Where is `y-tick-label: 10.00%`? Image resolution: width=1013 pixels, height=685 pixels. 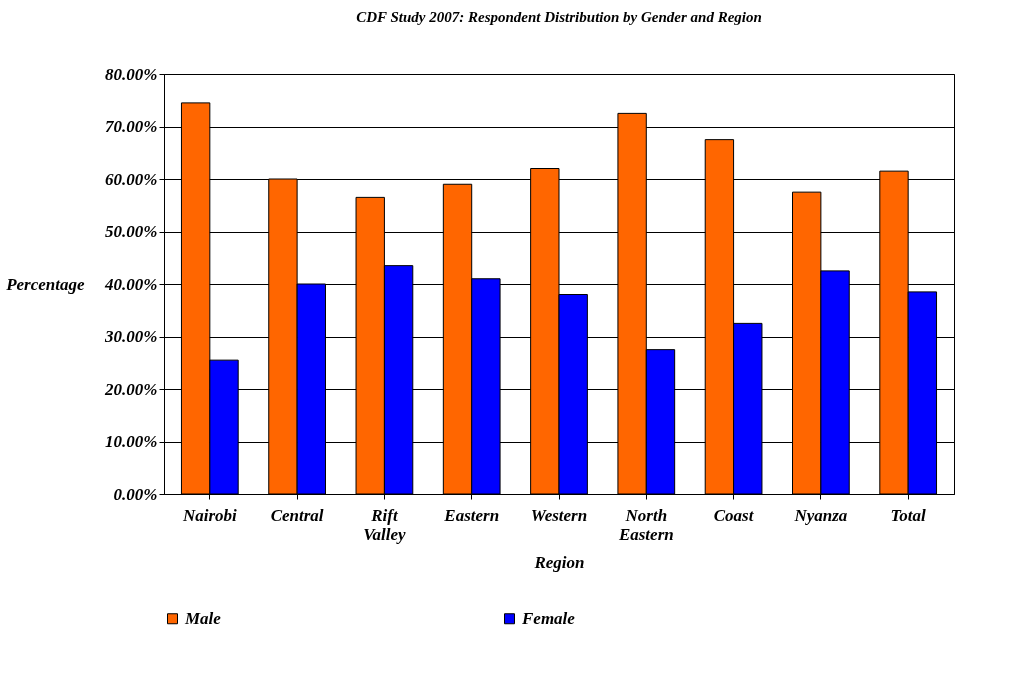
y-tick-label: 10.00% is located at coordinates (131, 441).